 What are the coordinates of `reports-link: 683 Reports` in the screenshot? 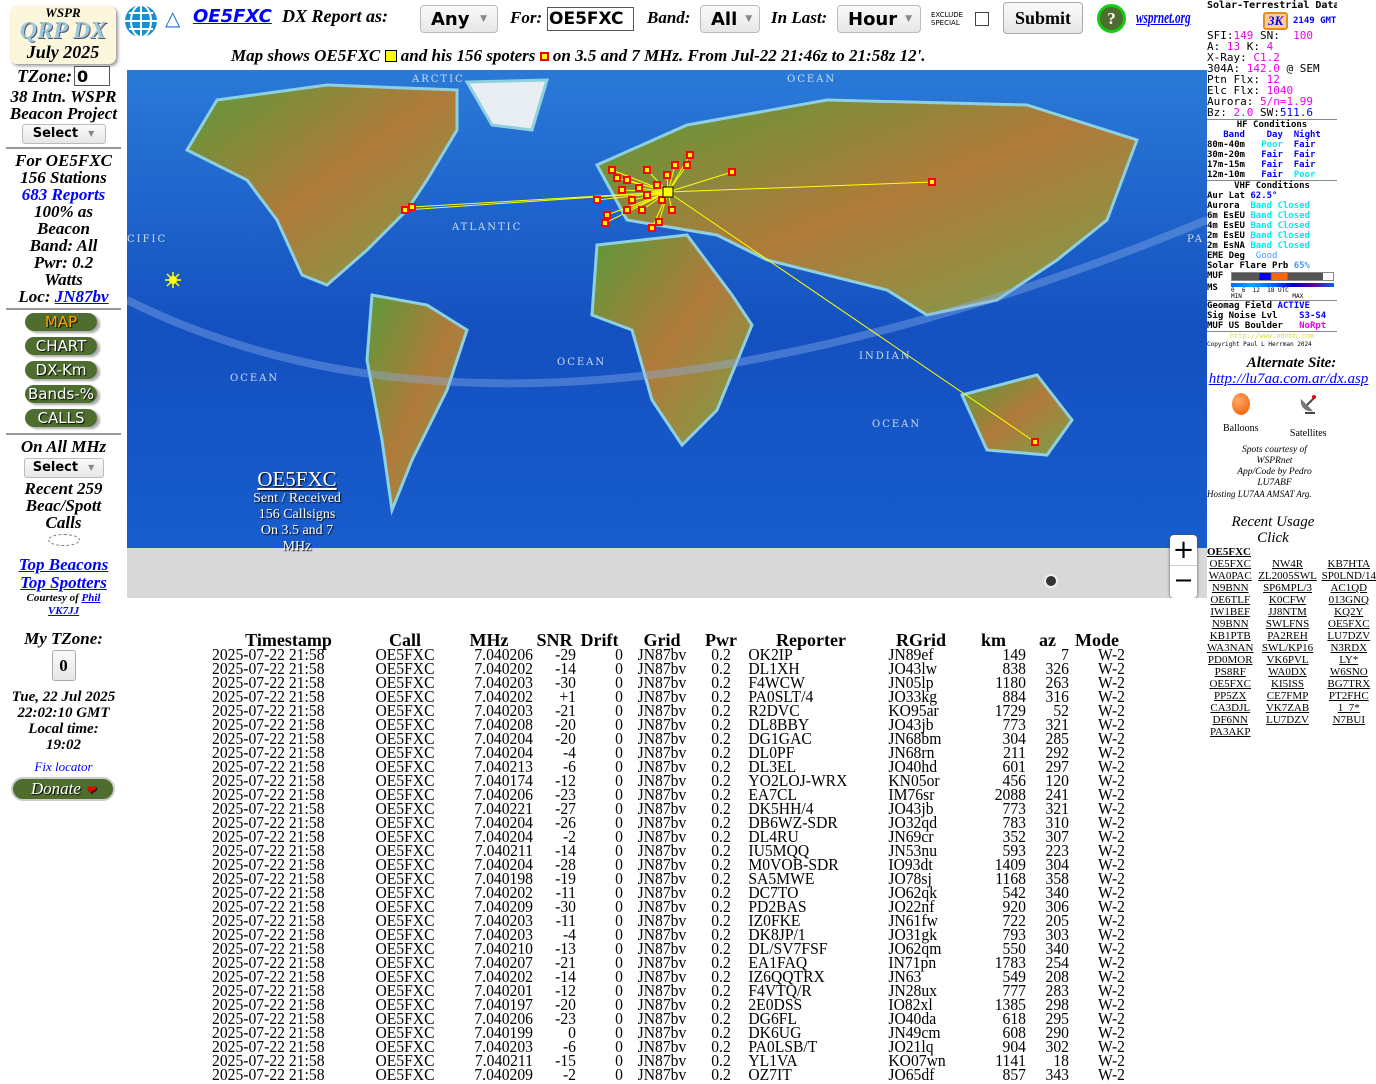 It's located at (63, 194).